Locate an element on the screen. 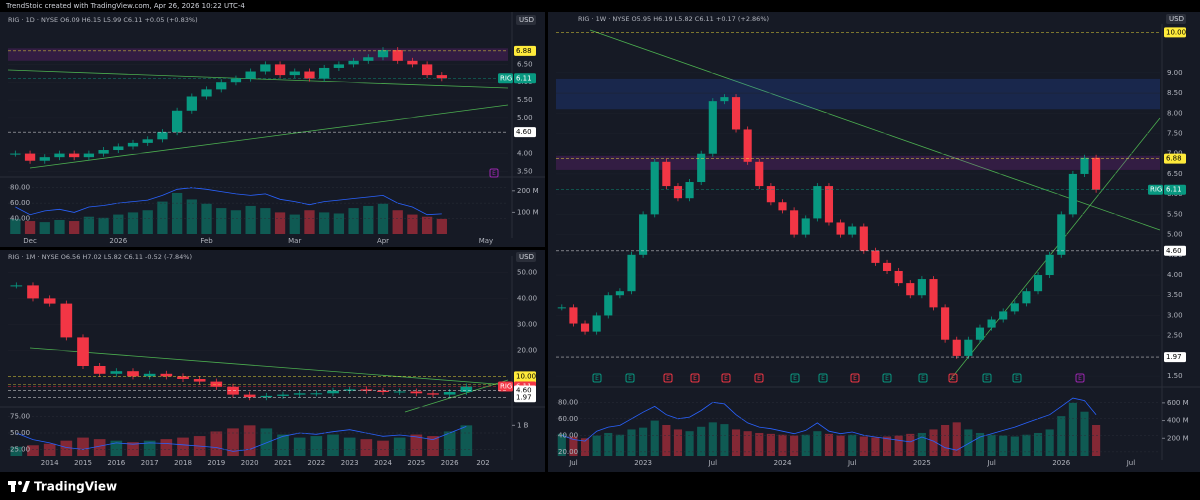 The height and width of the screenshot is (500, 1200). footer-logo-text: TradingView is located at coordinates (75, 487).